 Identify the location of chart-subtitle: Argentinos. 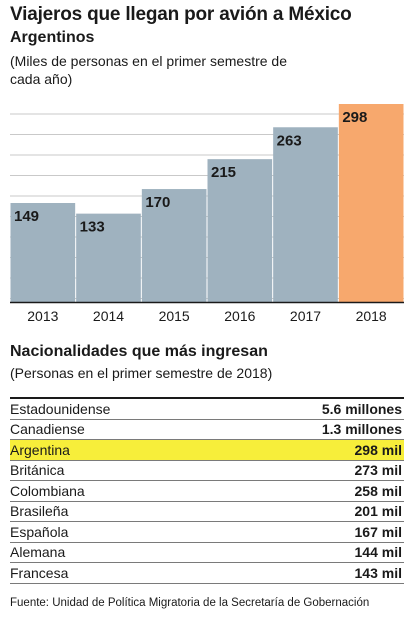
(52, 37).